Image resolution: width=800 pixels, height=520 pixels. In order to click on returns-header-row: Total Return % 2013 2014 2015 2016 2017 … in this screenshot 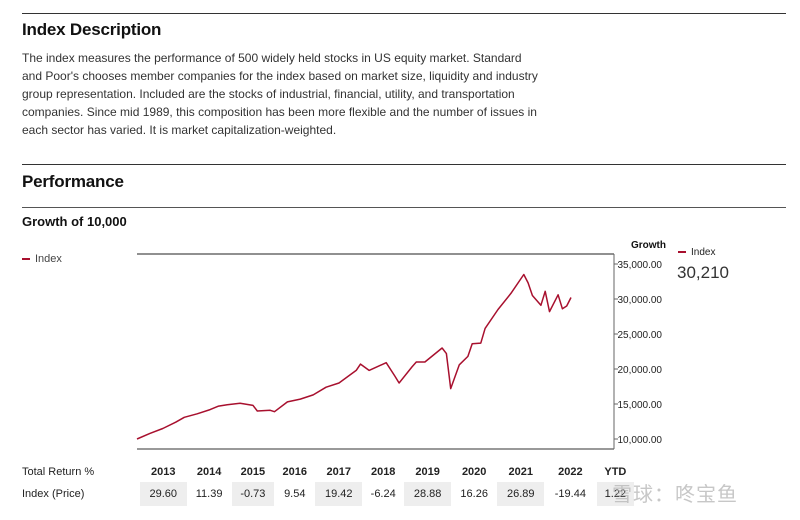, I will do `click(328, 472)`.